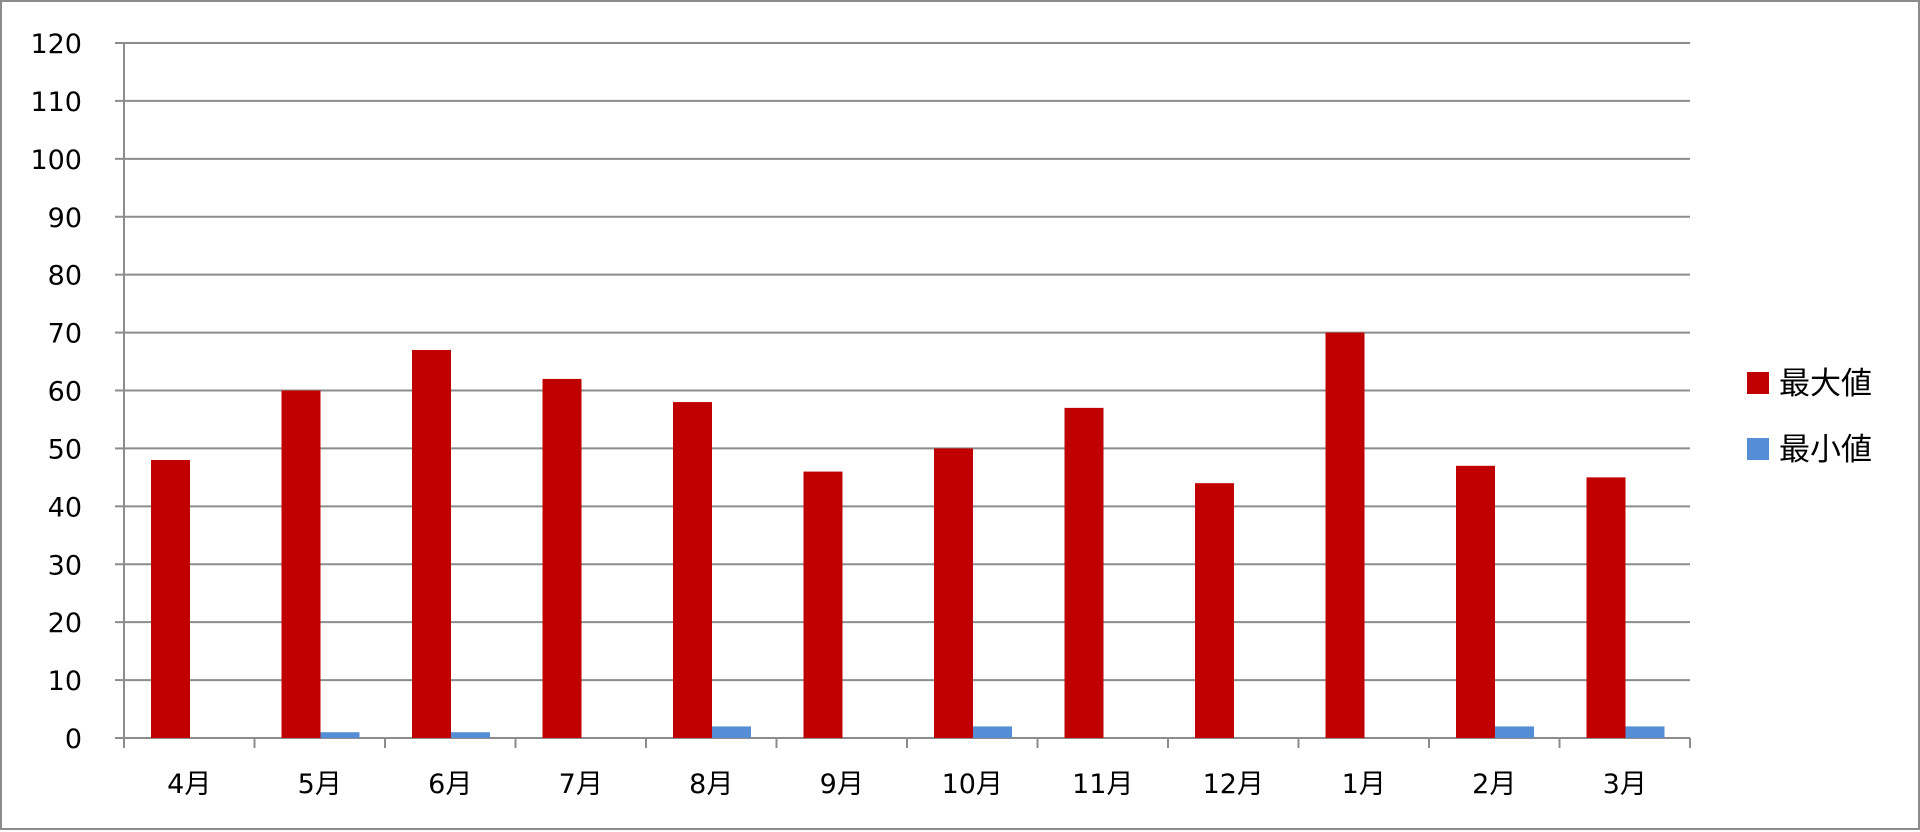 The image size is (1920, 832). I want to click on x-tick-label: 8月, so click(711, 784).